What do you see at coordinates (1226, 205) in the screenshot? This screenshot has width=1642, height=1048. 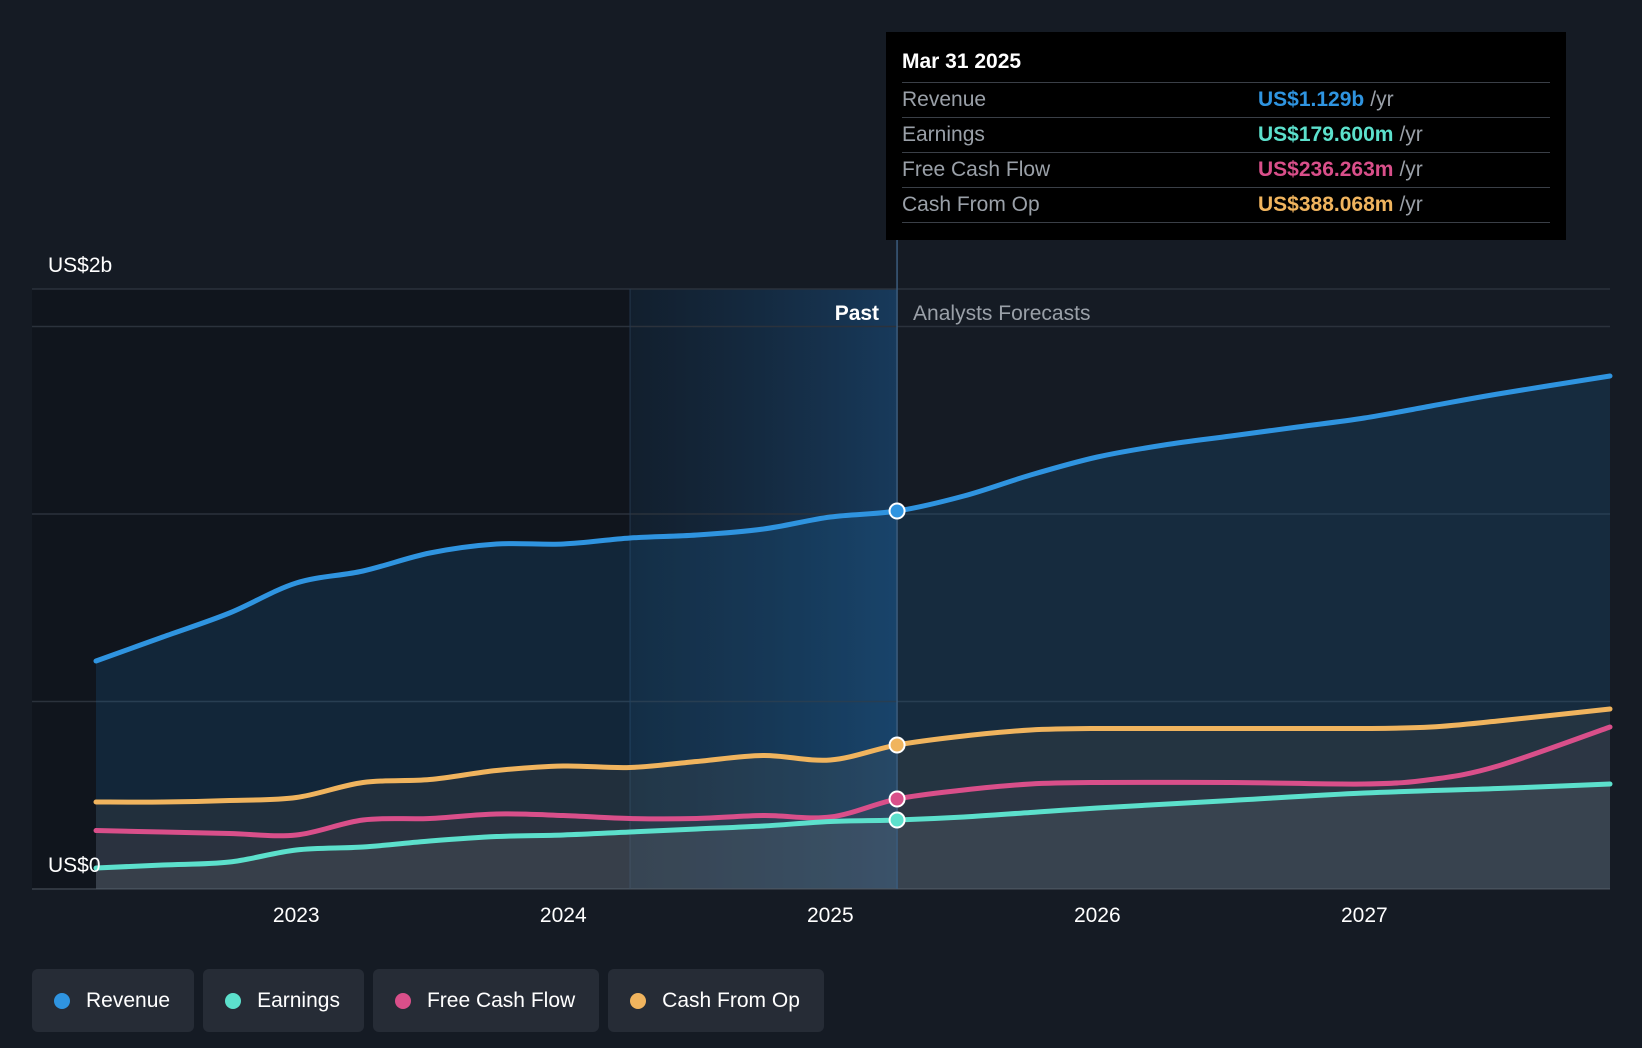 I see `tooltip-row-cash-from-op: Cash From Op US$388.068m /yr` at bounding box center [1226, 205].